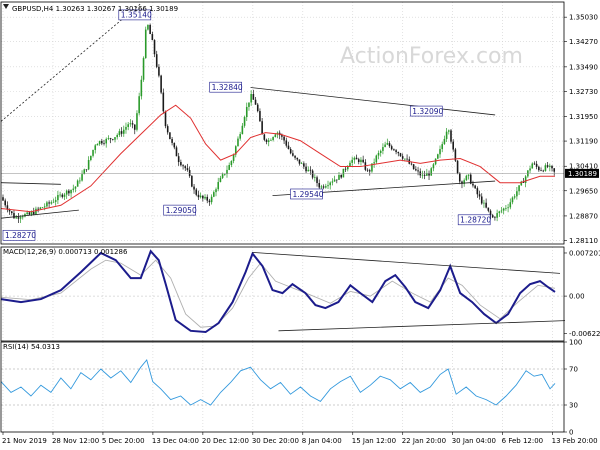 This screenshot has width=600, height=450. I want to click on y-tick-label: 0.00, so click(577, 297).